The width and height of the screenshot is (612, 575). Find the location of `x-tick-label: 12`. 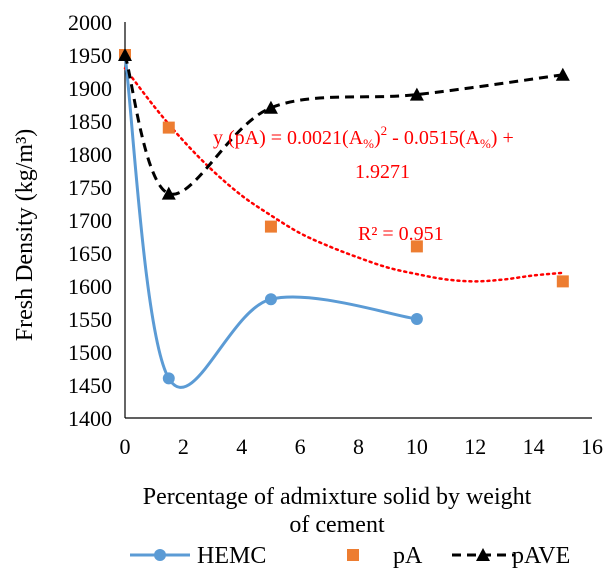

x-tick-label: 12 is located at coordinates (475, 446).